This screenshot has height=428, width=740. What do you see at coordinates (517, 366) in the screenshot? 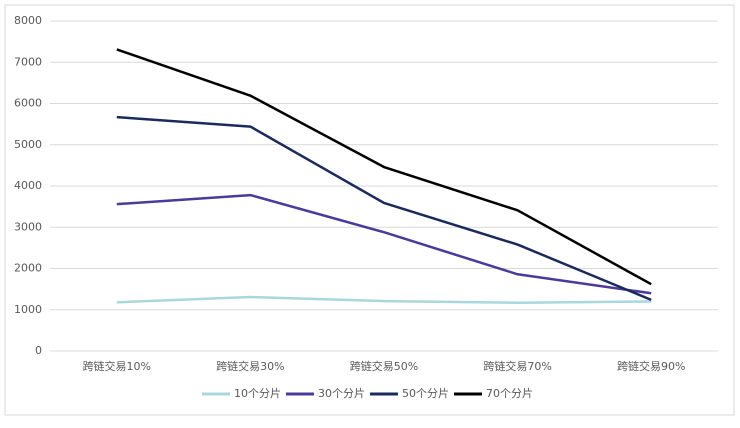
I see `x-tick-label: 跨链交易70%` at bounding box center [517, 366].